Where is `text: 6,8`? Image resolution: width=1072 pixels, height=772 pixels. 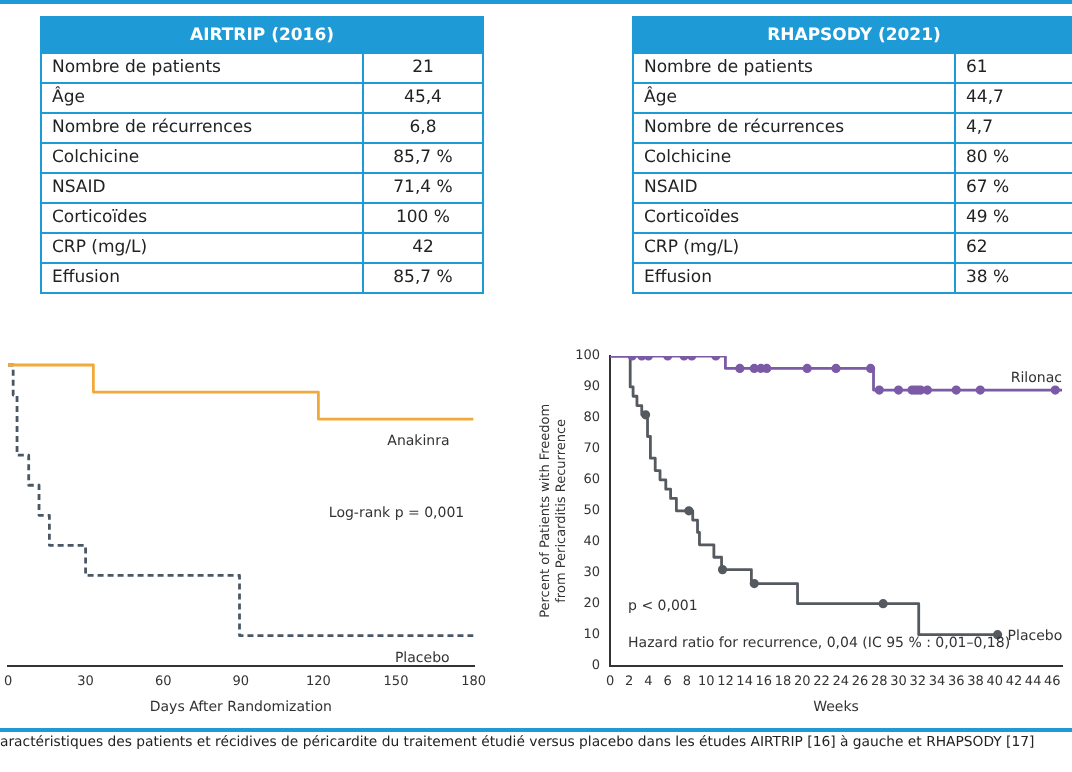 text: 6,8 is located at coordinates (423, 128).